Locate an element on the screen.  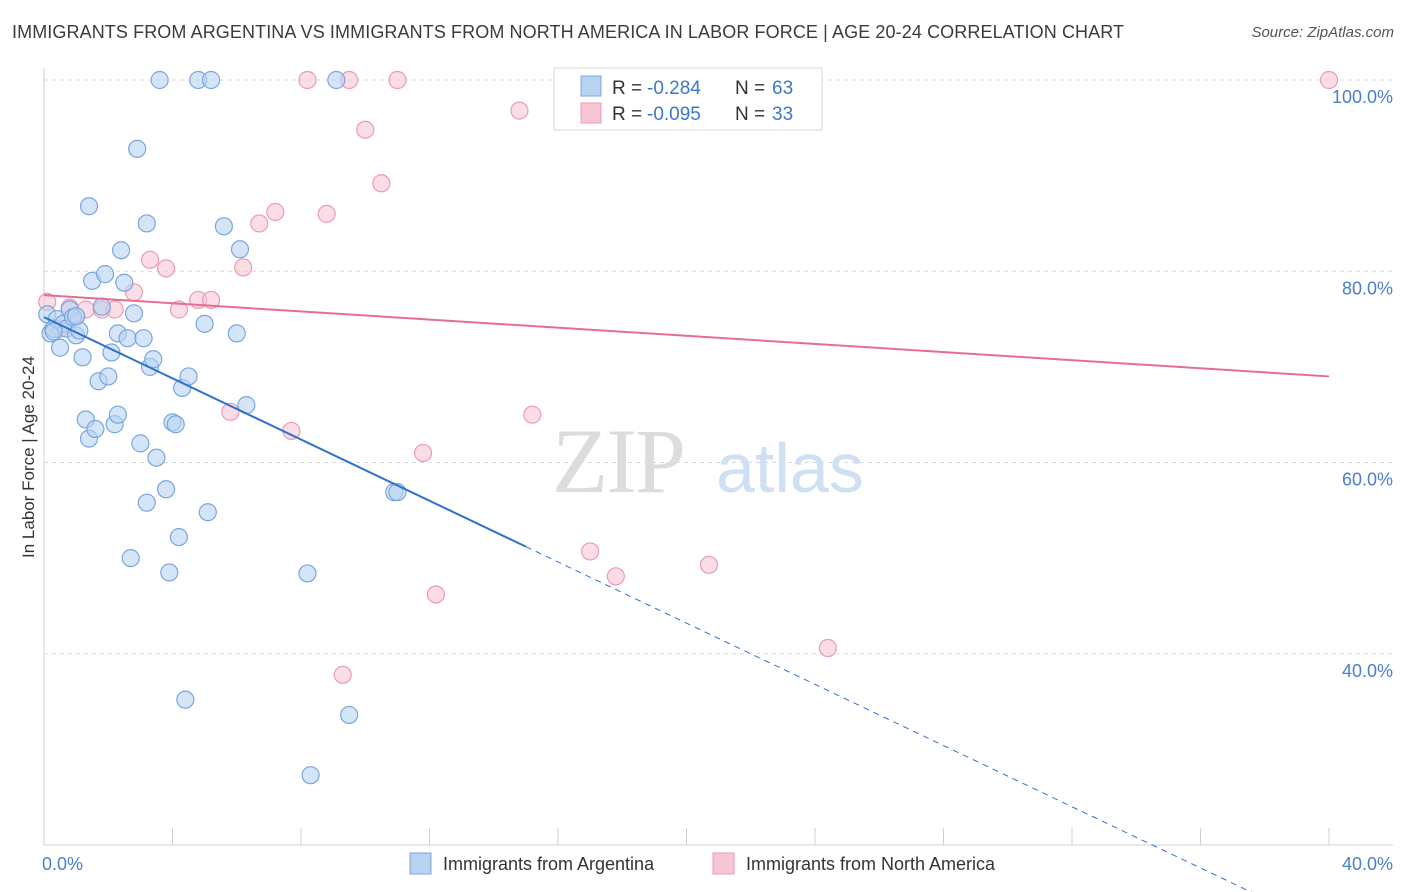
legend-n-value-north-america: 33 is located at coordinates (782, 114).